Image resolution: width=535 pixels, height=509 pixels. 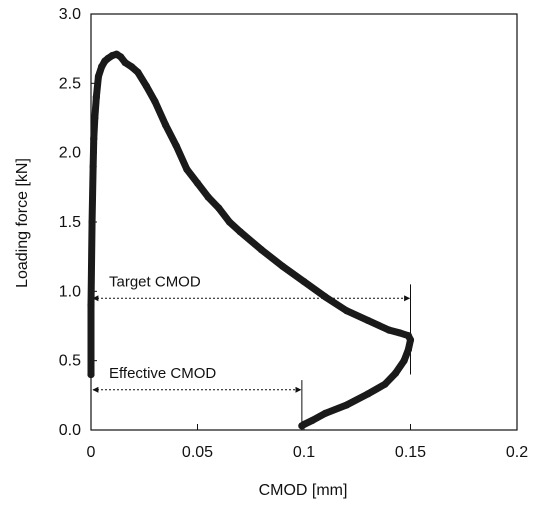 I want to click on annotation-label: Effective CMOD, so click(x=162, y=373).